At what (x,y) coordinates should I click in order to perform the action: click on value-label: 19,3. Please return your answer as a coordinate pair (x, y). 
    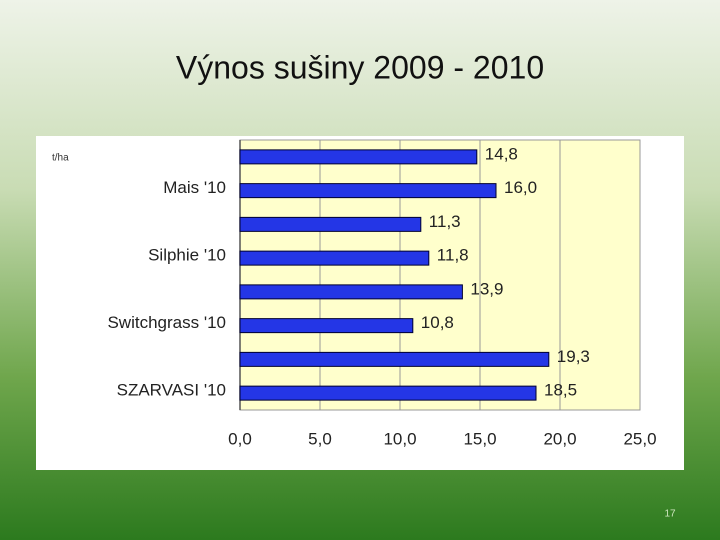
    Looking at the image, I should click on (573, 356).